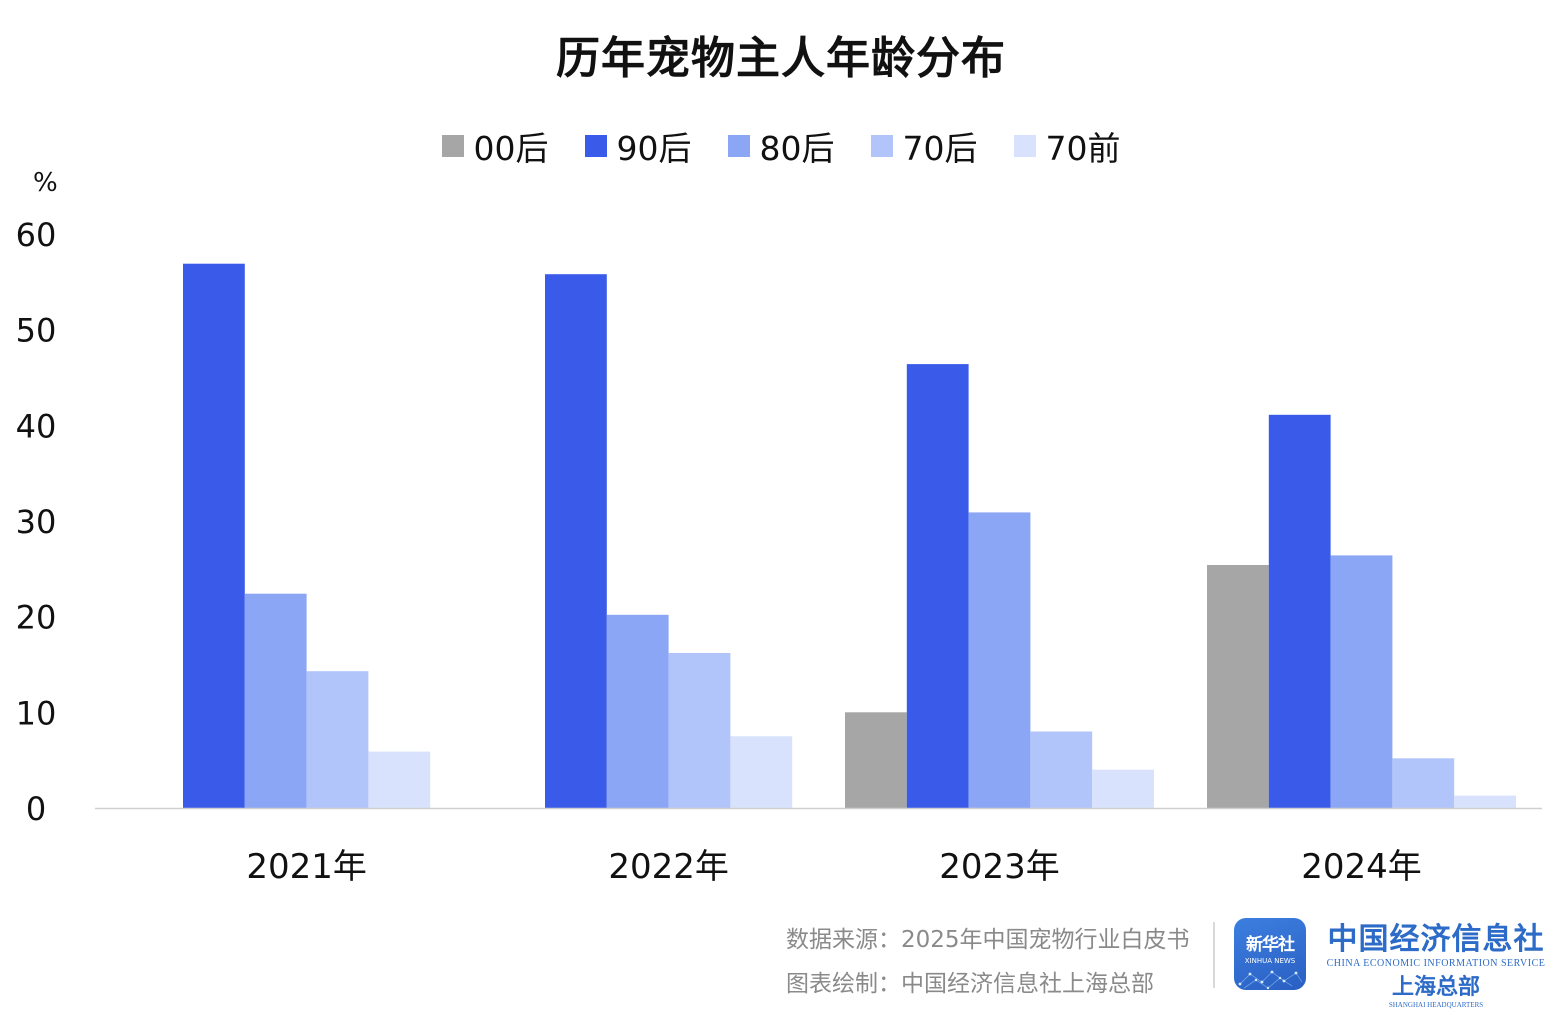 The height and width of the screenshot is (1012, 1562). I want to click on shanghai-hq-cn: 上海总部, so click(1435, 987).